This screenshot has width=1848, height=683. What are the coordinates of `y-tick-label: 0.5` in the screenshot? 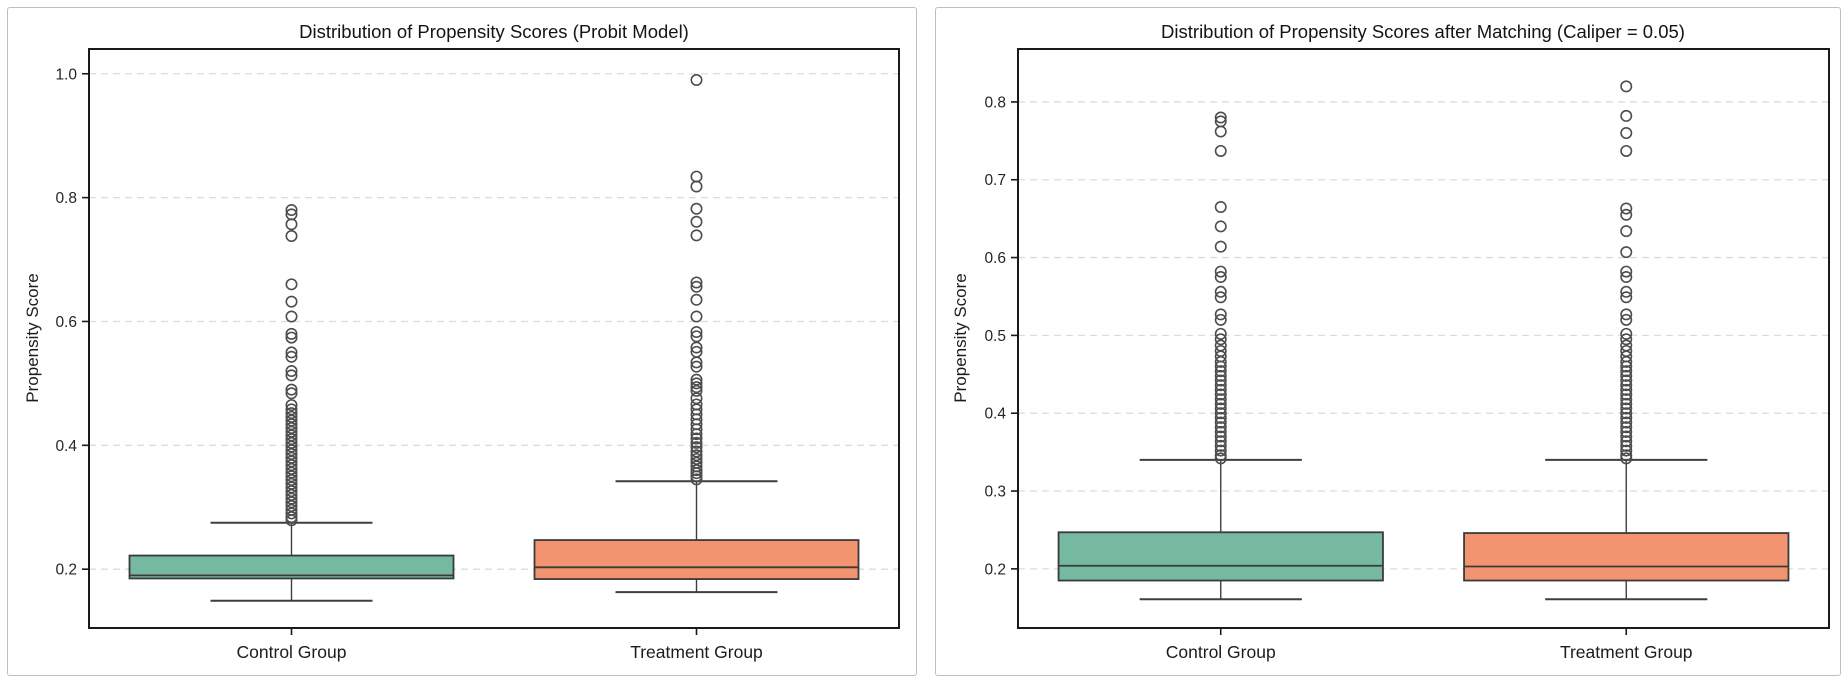 It's located at (995, 336).